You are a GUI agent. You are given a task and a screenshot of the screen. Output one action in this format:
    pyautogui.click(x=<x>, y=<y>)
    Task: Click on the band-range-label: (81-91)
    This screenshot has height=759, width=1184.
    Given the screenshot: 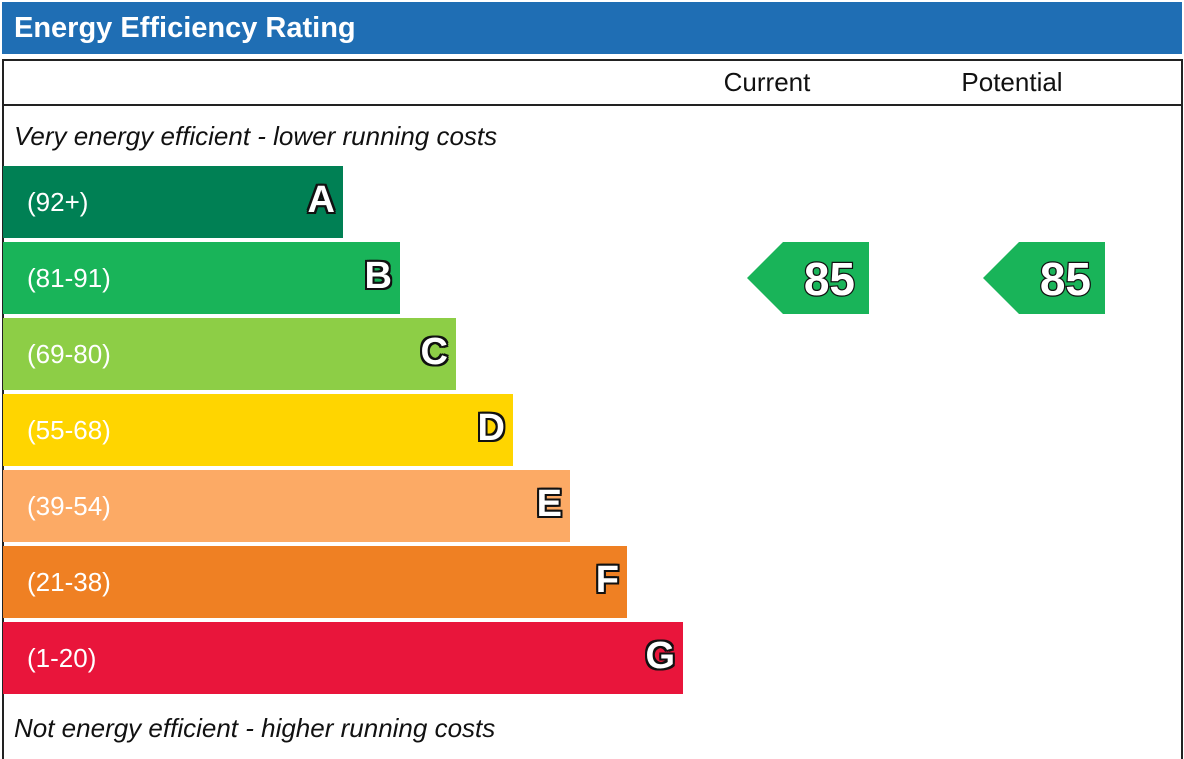 What is the action you would take?
    pyautogui.click(x=69, y=278)
    